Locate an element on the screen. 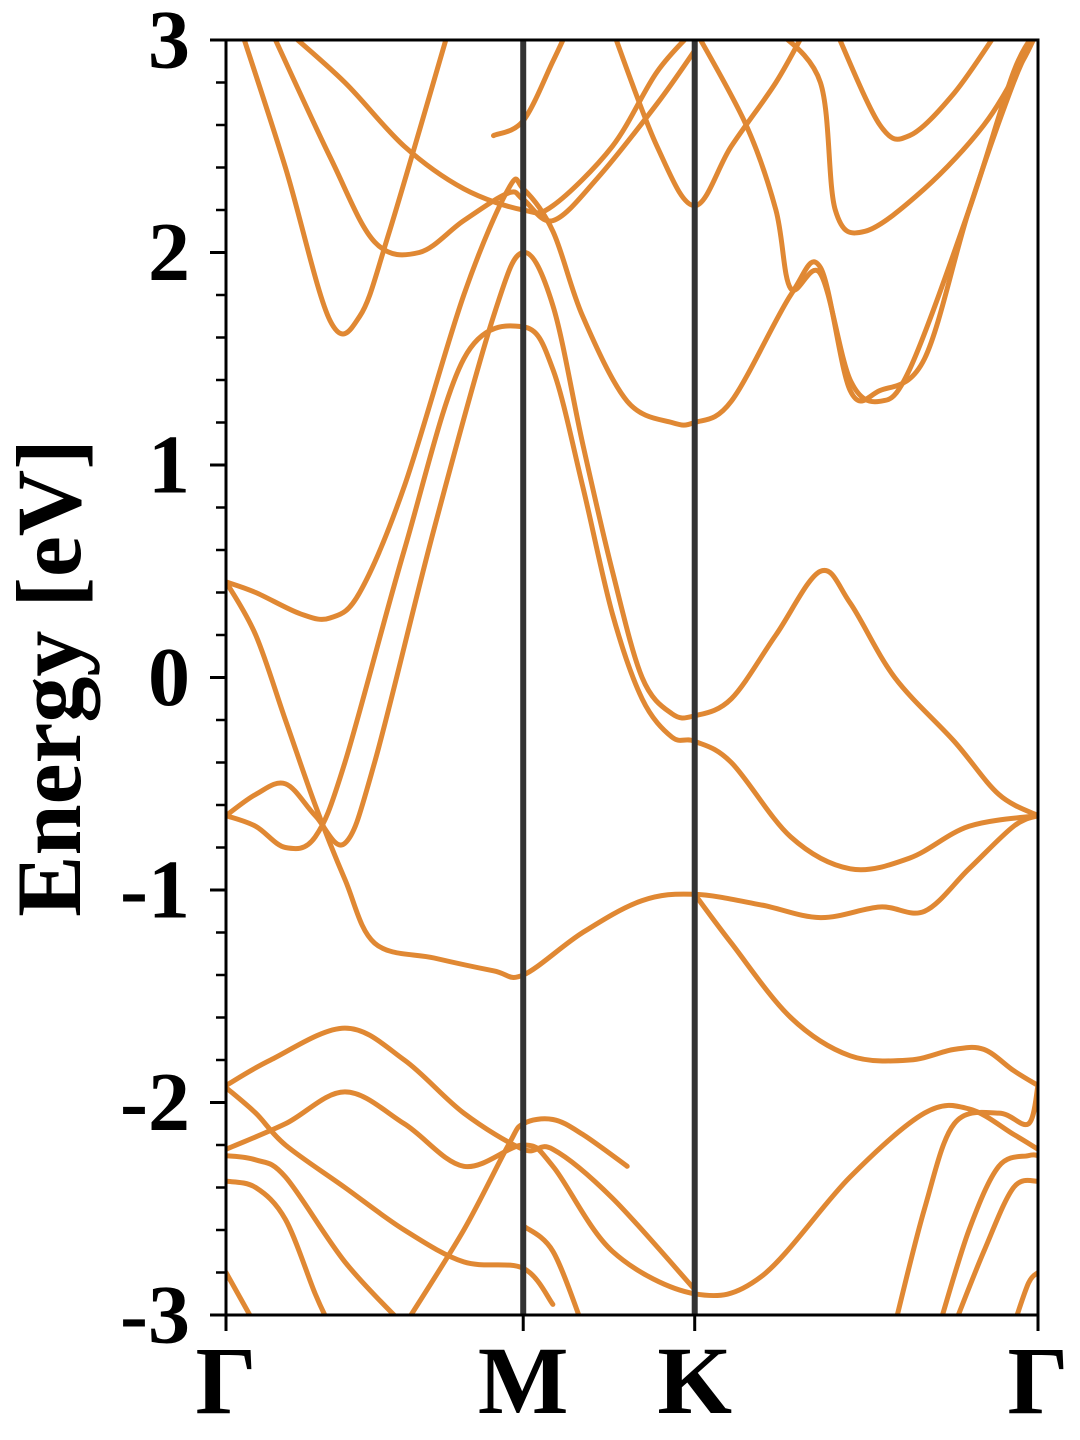 The height and width of the screenshot is (1440, 1080). y-axis-ticks: -3 -2 -1 0 1 2 3 is located at coordinates (173, 681).